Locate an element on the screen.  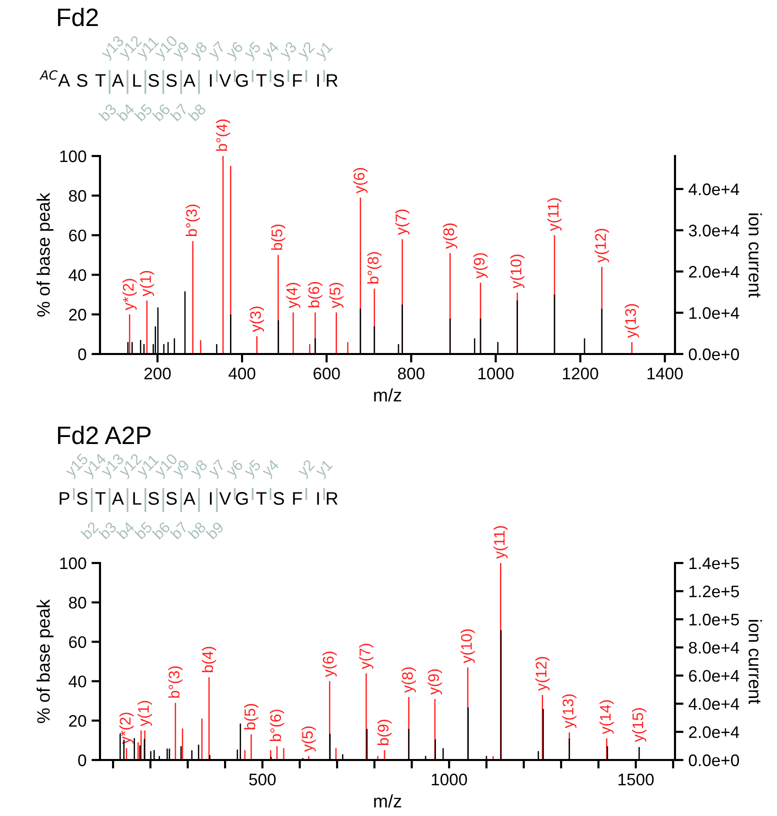
y2-tick-label: 3.0e+4 is located at coordinates (714, 230).